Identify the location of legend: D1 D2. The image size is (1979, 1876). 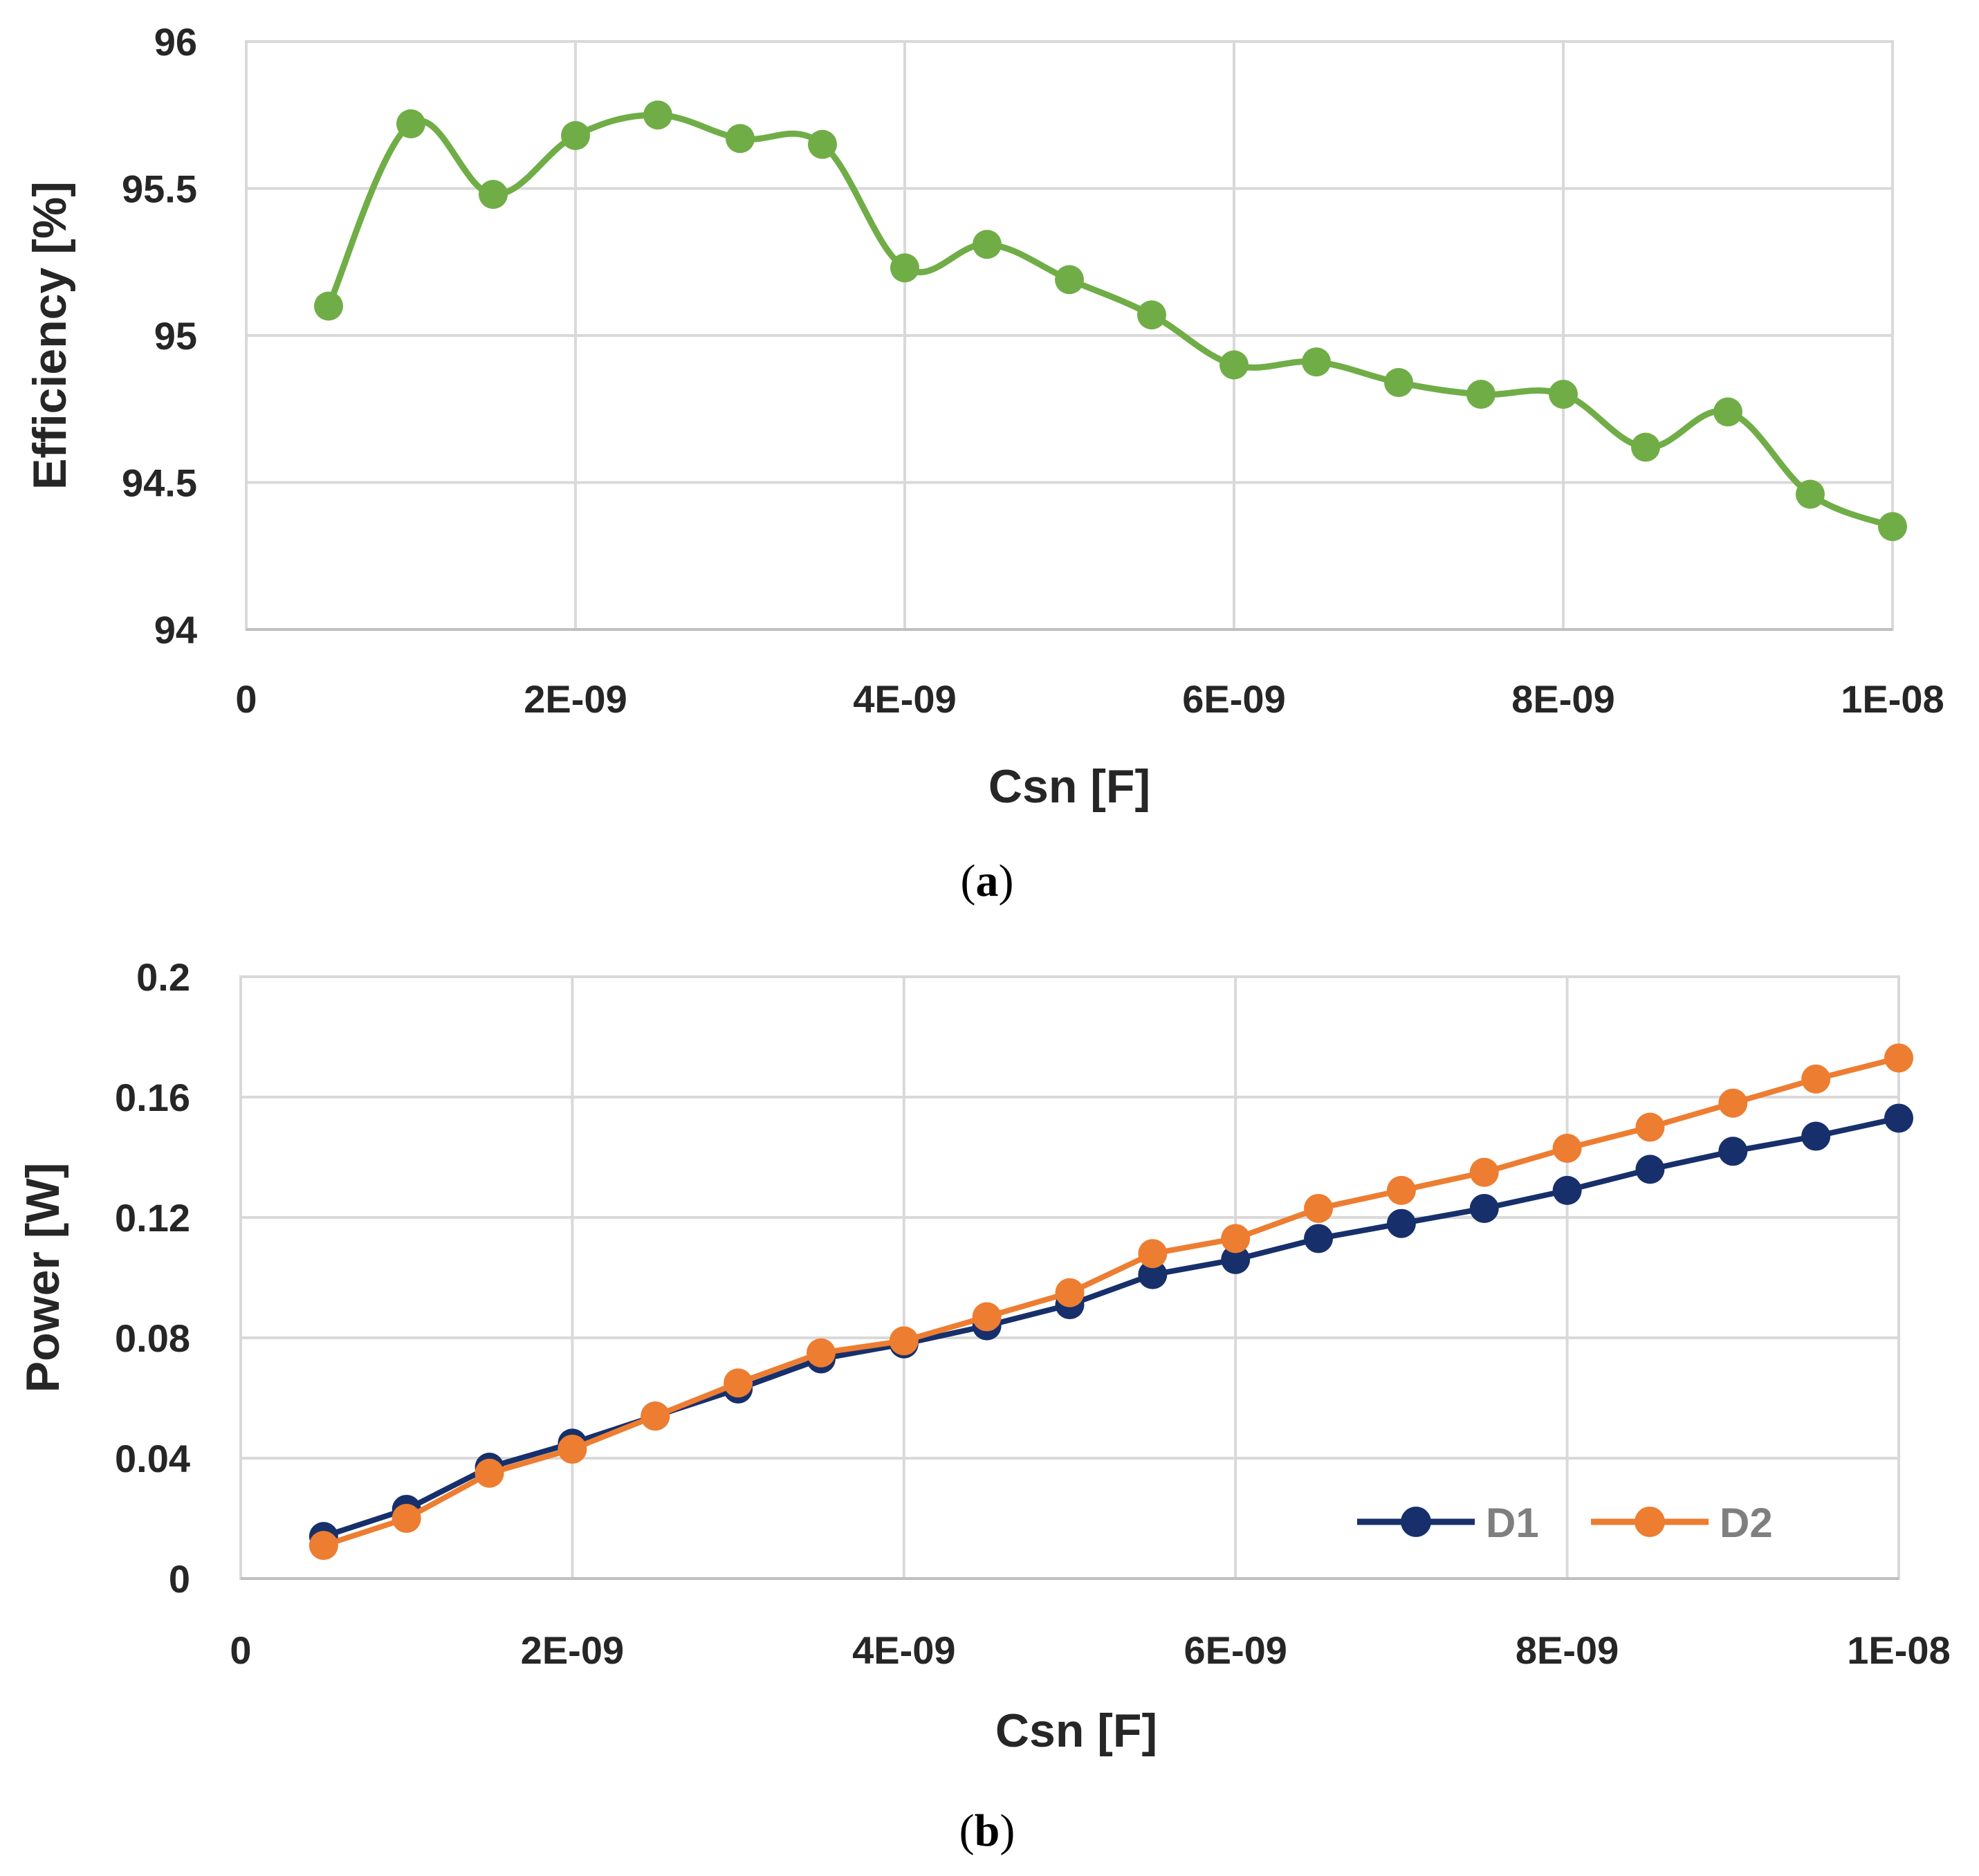
(1565, 1523).